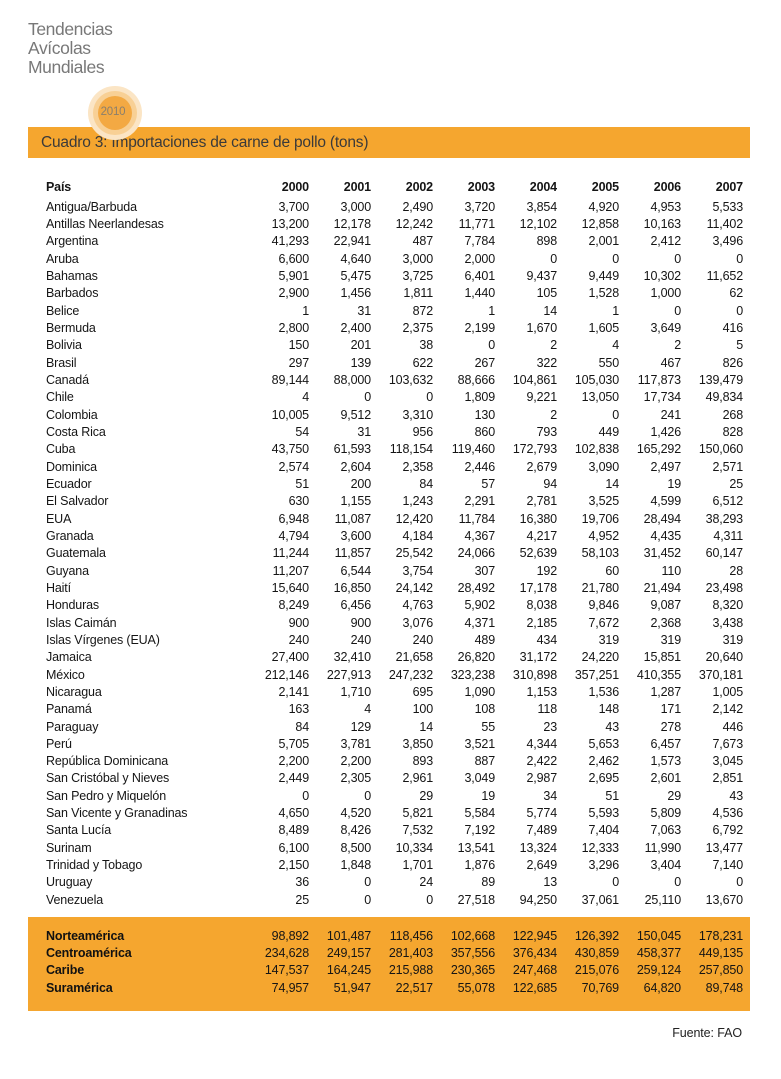 Image resolution: width=781 pixels, height=1079 pixels. Describe the element at coordinates (541, 327) in the screenshot. I see `value-cell: 1,670` at that location.